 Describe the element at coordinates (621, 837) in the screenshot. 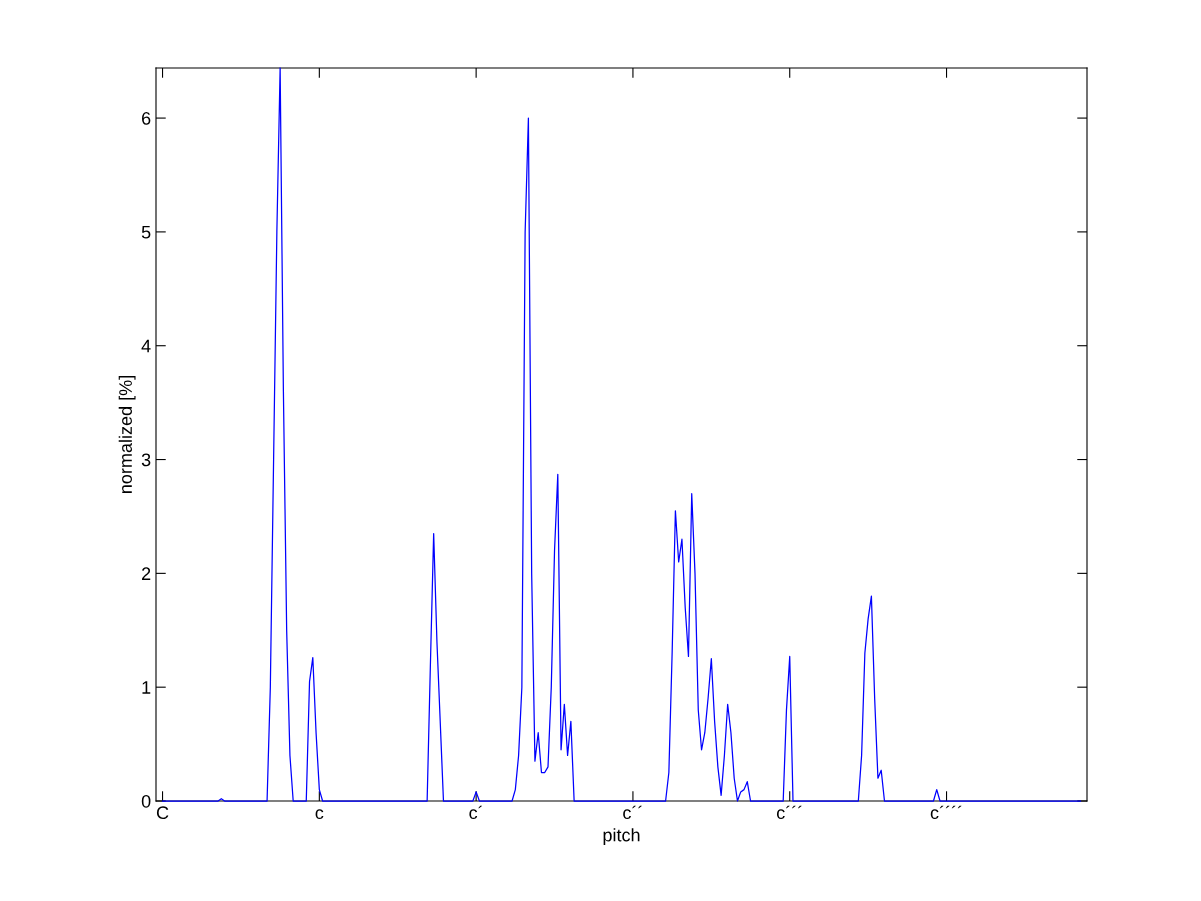

I see `x-axis-title: pitch` at that location.